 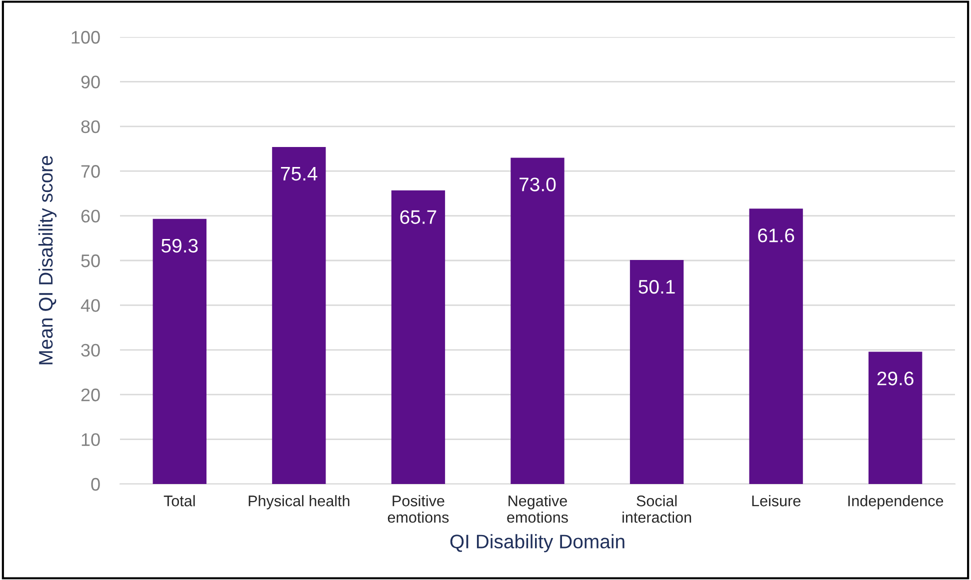 What do you see at coordinates (418, 217) in the screenshot?
I see `data-label: 65.7` at bounding box center [418, 217].